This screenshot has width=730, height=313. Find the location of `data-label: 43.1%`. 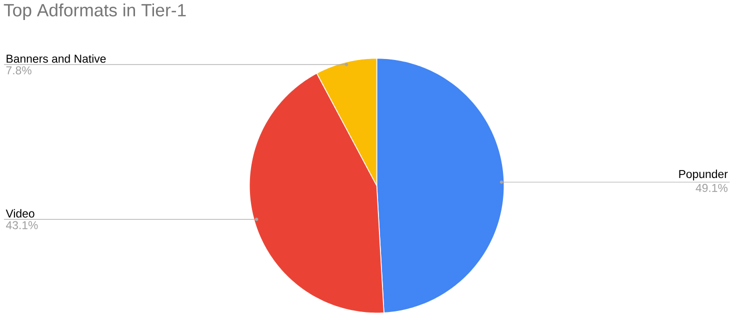

data-label: 43.1% is located at coordinates (22, 224).